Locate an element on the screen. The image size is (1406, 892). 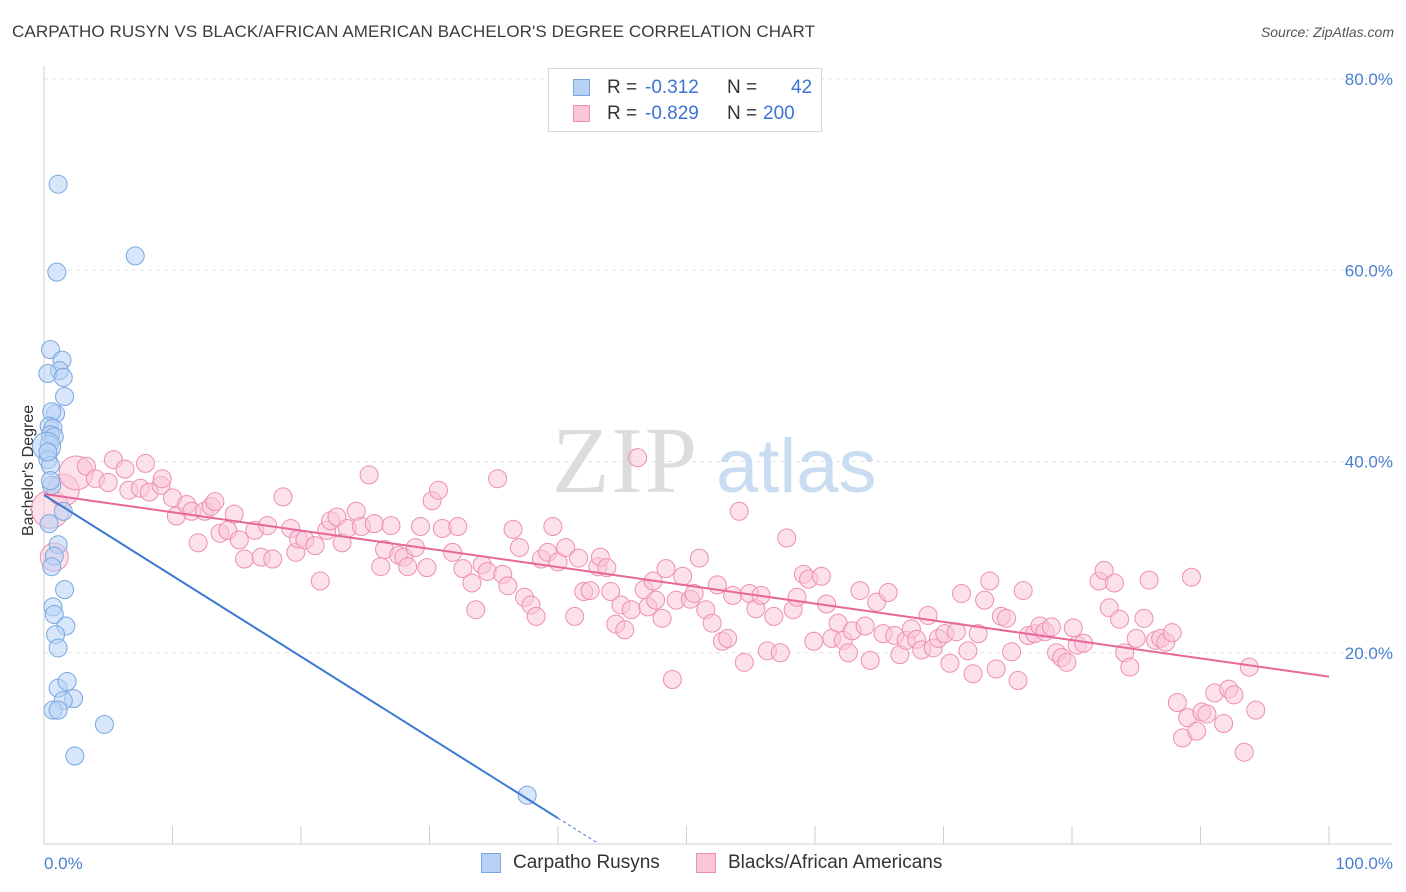
legend-r-value: -0.829 is located at coordinates (672, 113).